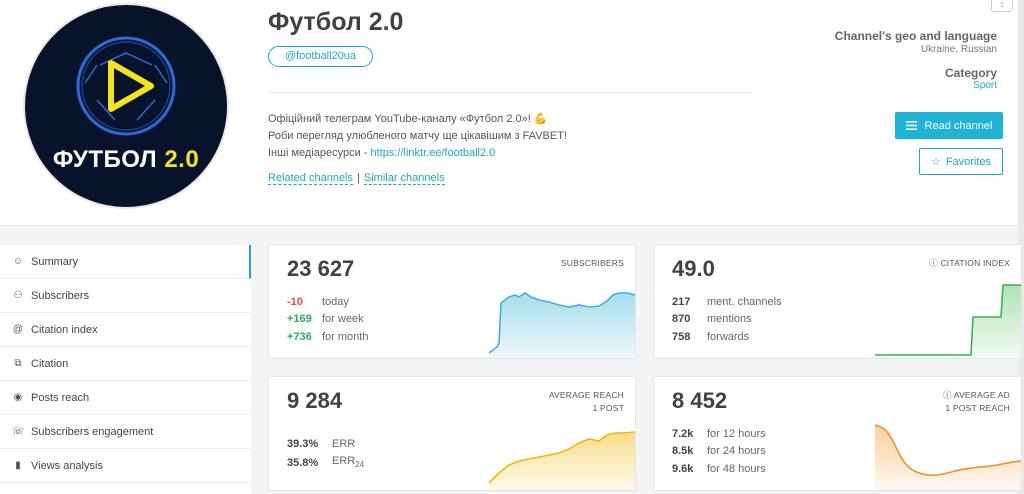 The height and width of the screenshot is (494, 1024). Describe the element at coordinates (125, 330) in the screenshot. I see `sidebar-item-citation-index: @ Citation index` at that location.